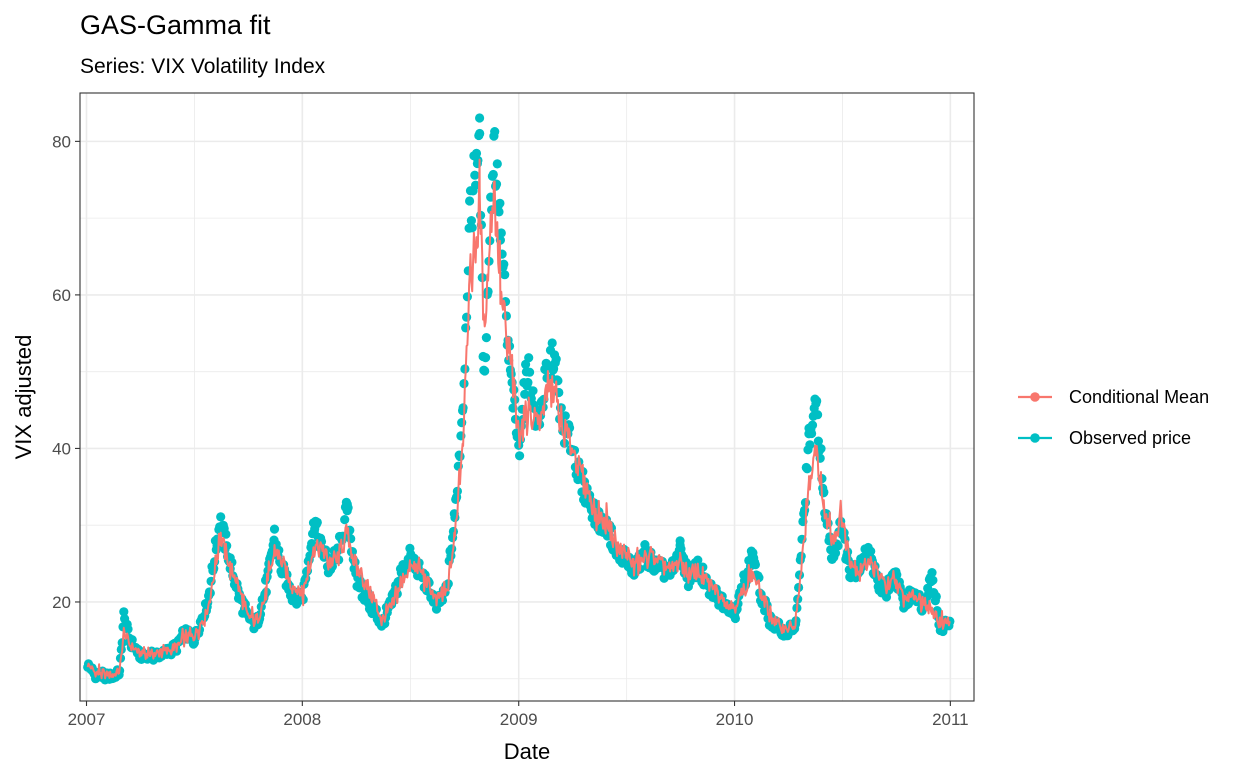 This screenshot has width=1260, height=783. I want to click on chart-title: GAS-Gamma fit, so click(175, 25).